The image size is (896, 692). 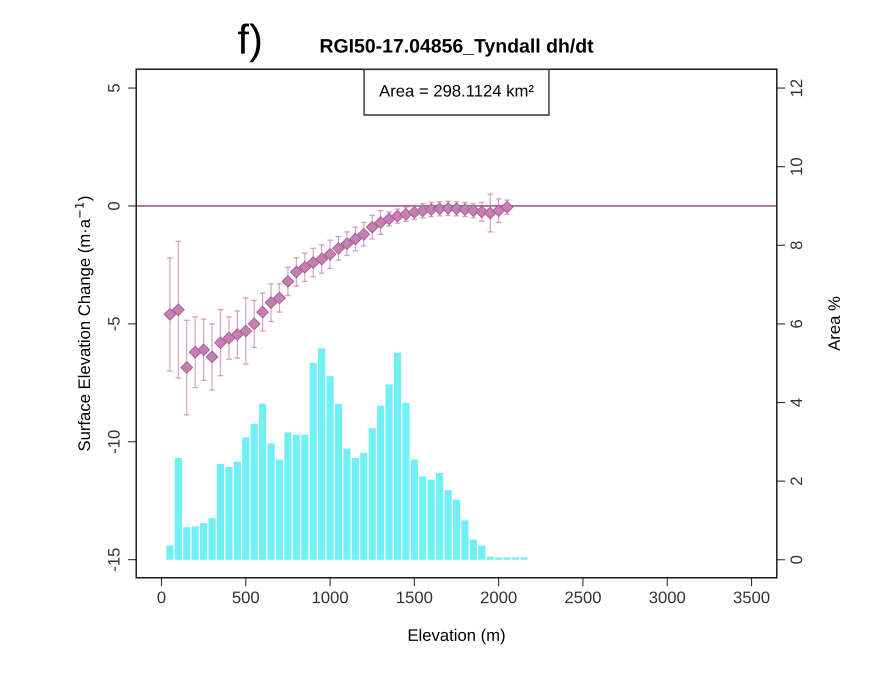 What do you see at coordinates (667, 597) in the screenshot?
I see `x-tick-label: 3000` at bounding box center [667, 597].